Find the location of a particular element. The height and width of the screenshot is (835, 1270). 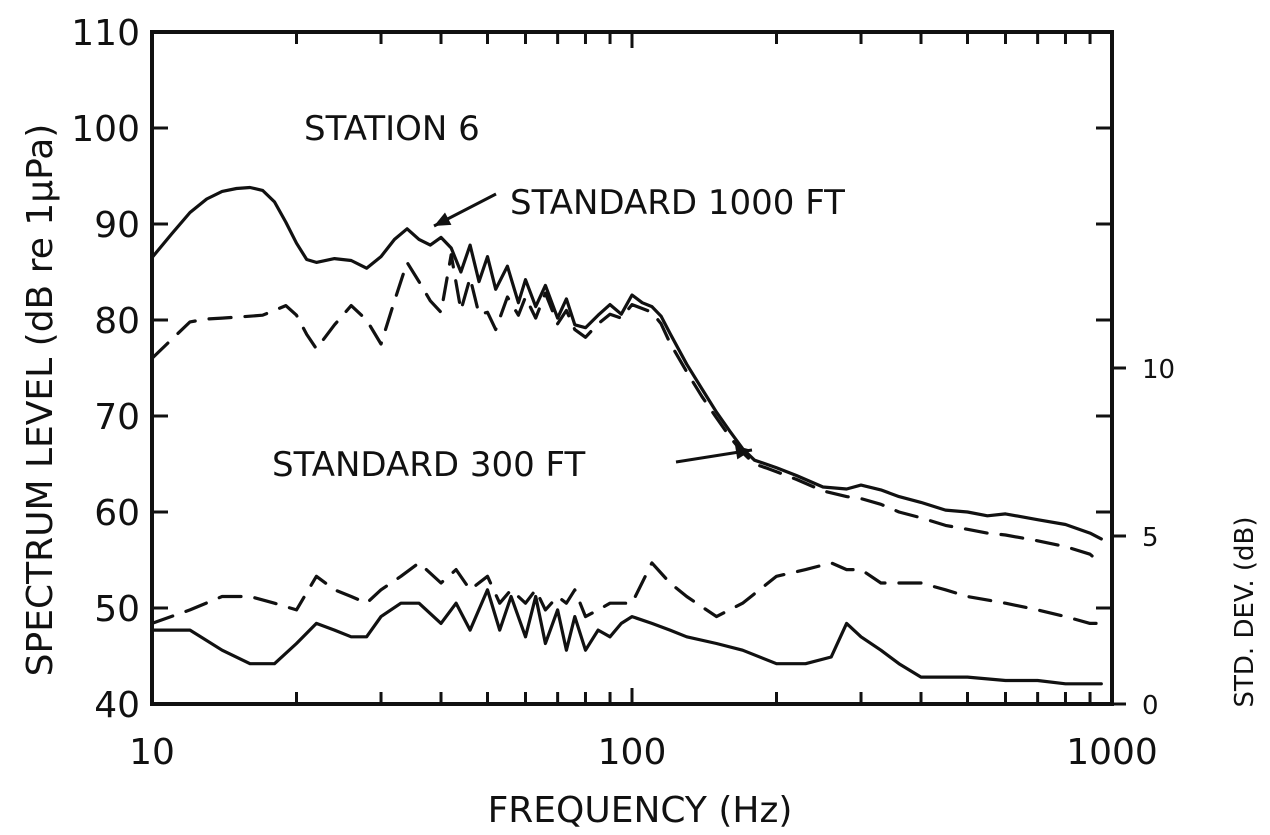

label-standard-1000: STANDARD 1000 FT is located at coordinates (677, 203).